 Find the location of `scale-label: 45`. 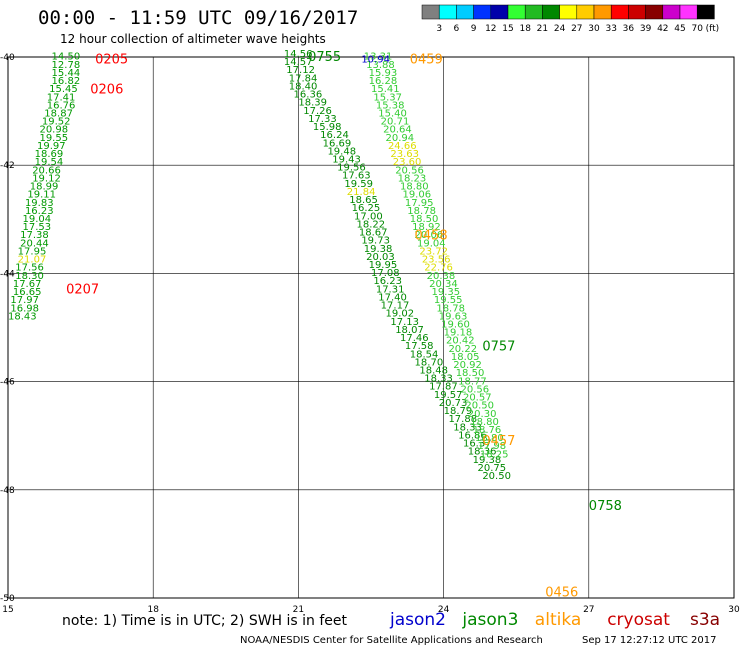

scale-label: 45 is located at coordinates (679, 29).